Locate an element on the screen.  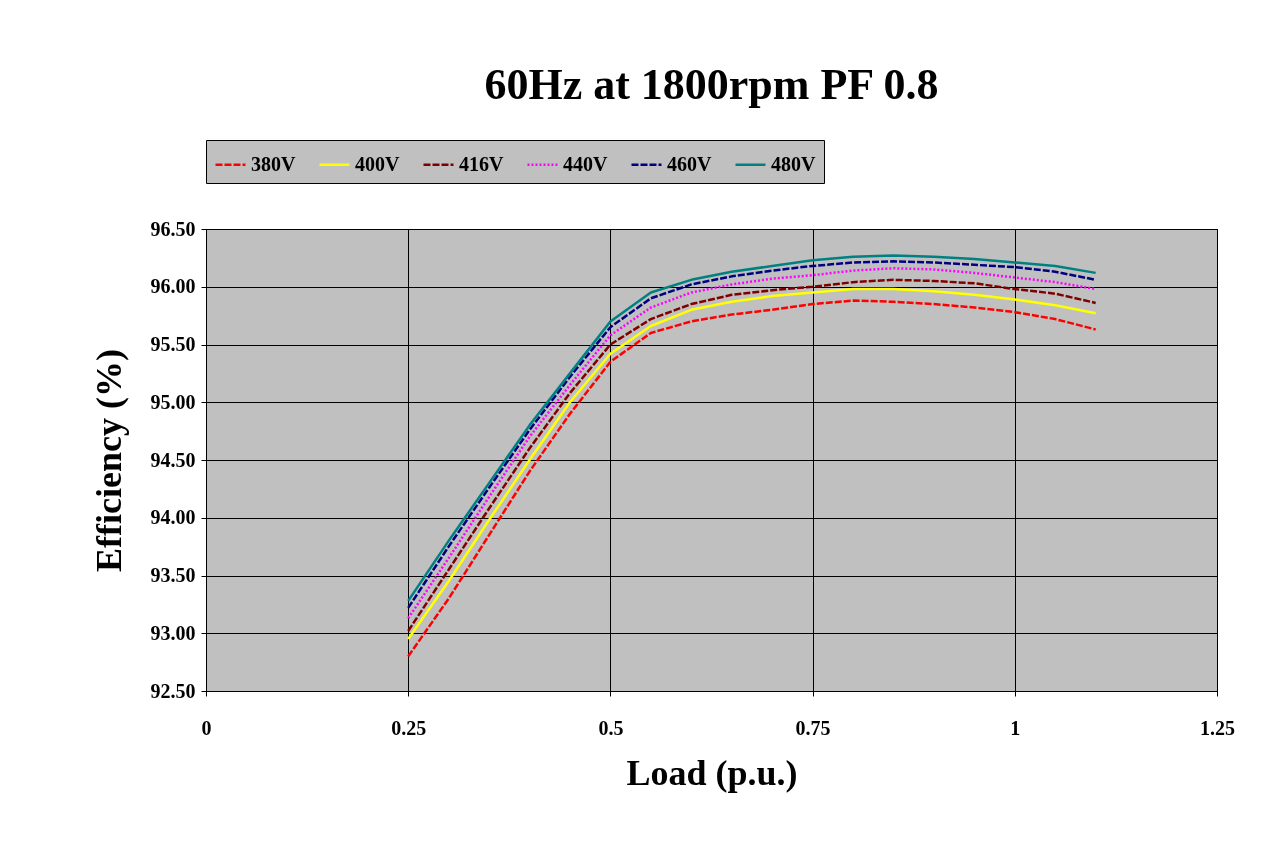
x-tick-label: 0.75 is located at coordinates (813, 727).